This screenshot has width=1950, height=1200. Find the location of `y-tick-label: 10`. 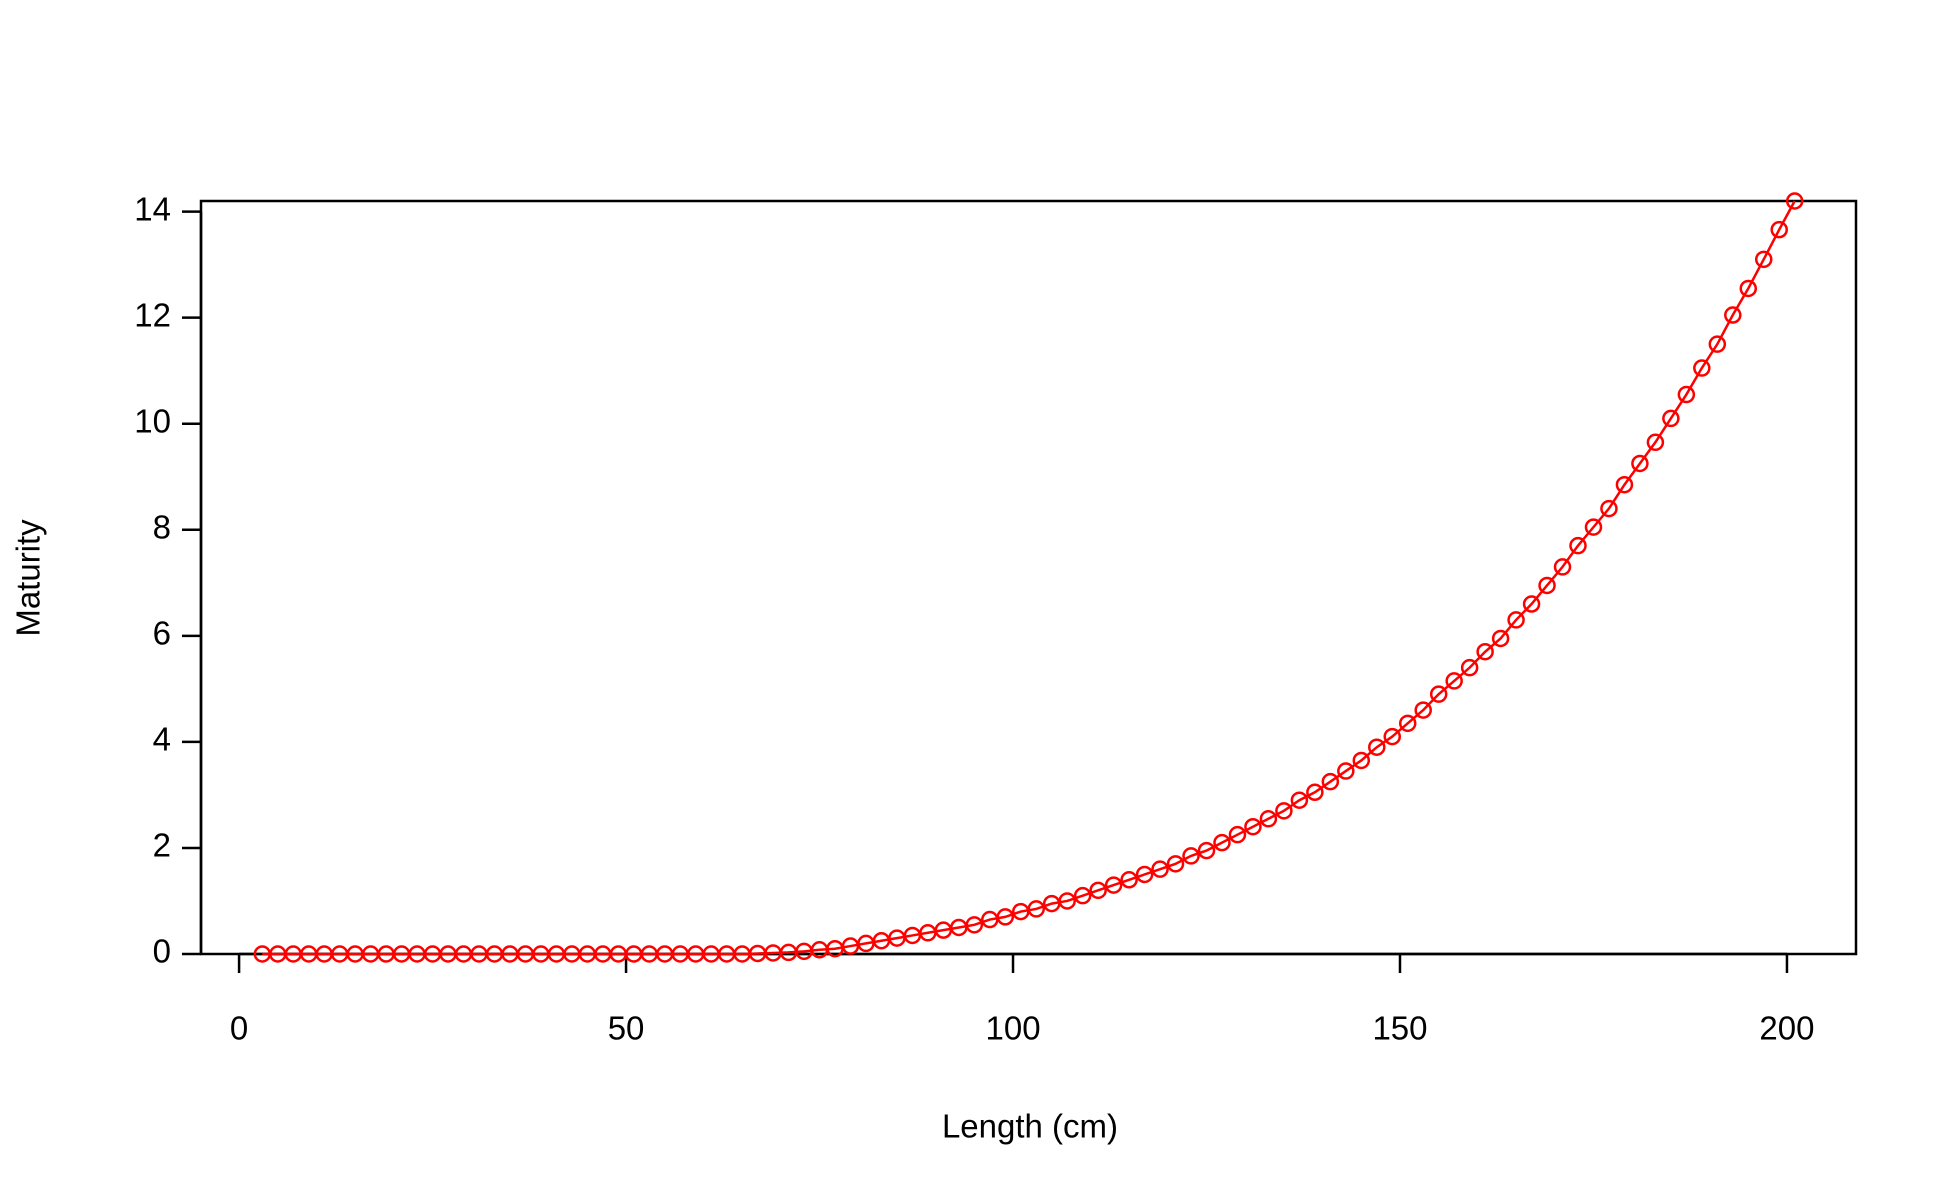

y-tick-label: 10 is located at coordinates (152, 420).